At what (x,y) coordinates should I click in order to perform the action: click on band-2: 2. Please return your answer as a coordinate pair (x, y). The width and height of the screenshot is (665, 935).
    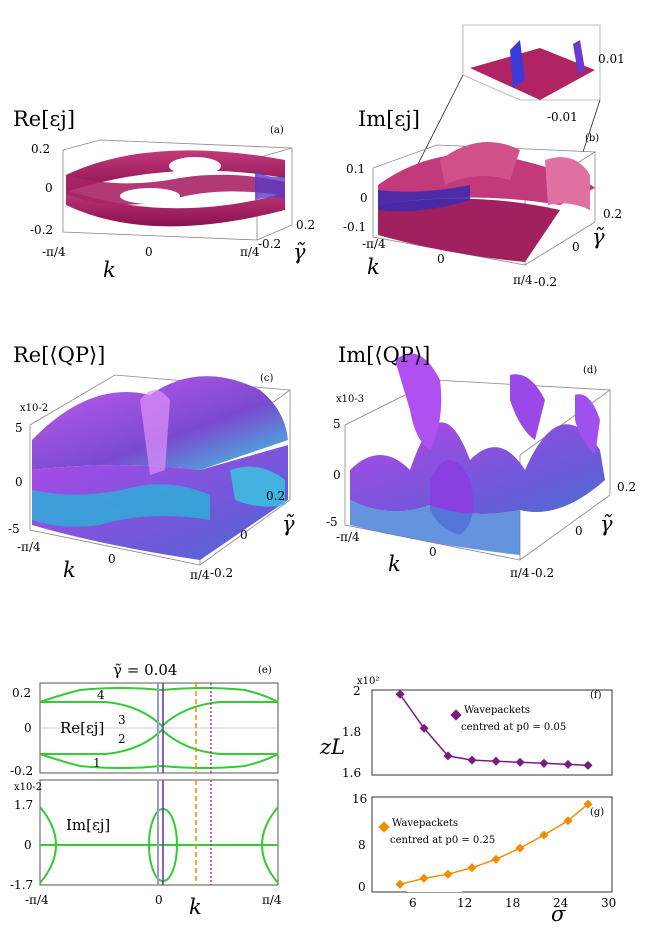
    Looking at the image, I should click on (122, 739).